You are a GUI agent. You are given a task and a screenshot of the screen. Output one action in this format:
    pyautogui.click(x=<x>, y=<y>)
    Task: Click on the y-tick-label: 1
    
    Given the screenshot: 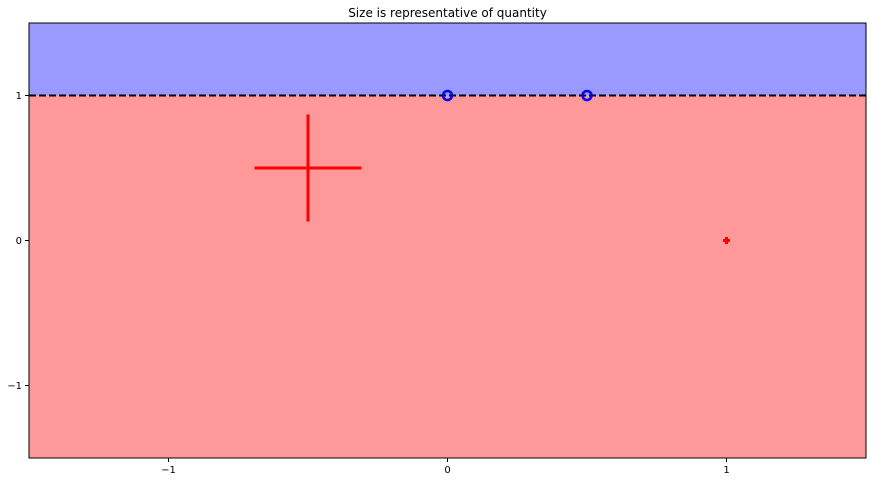 What is the action you would take?
    pyautogui.click(x=19, y=96)
    